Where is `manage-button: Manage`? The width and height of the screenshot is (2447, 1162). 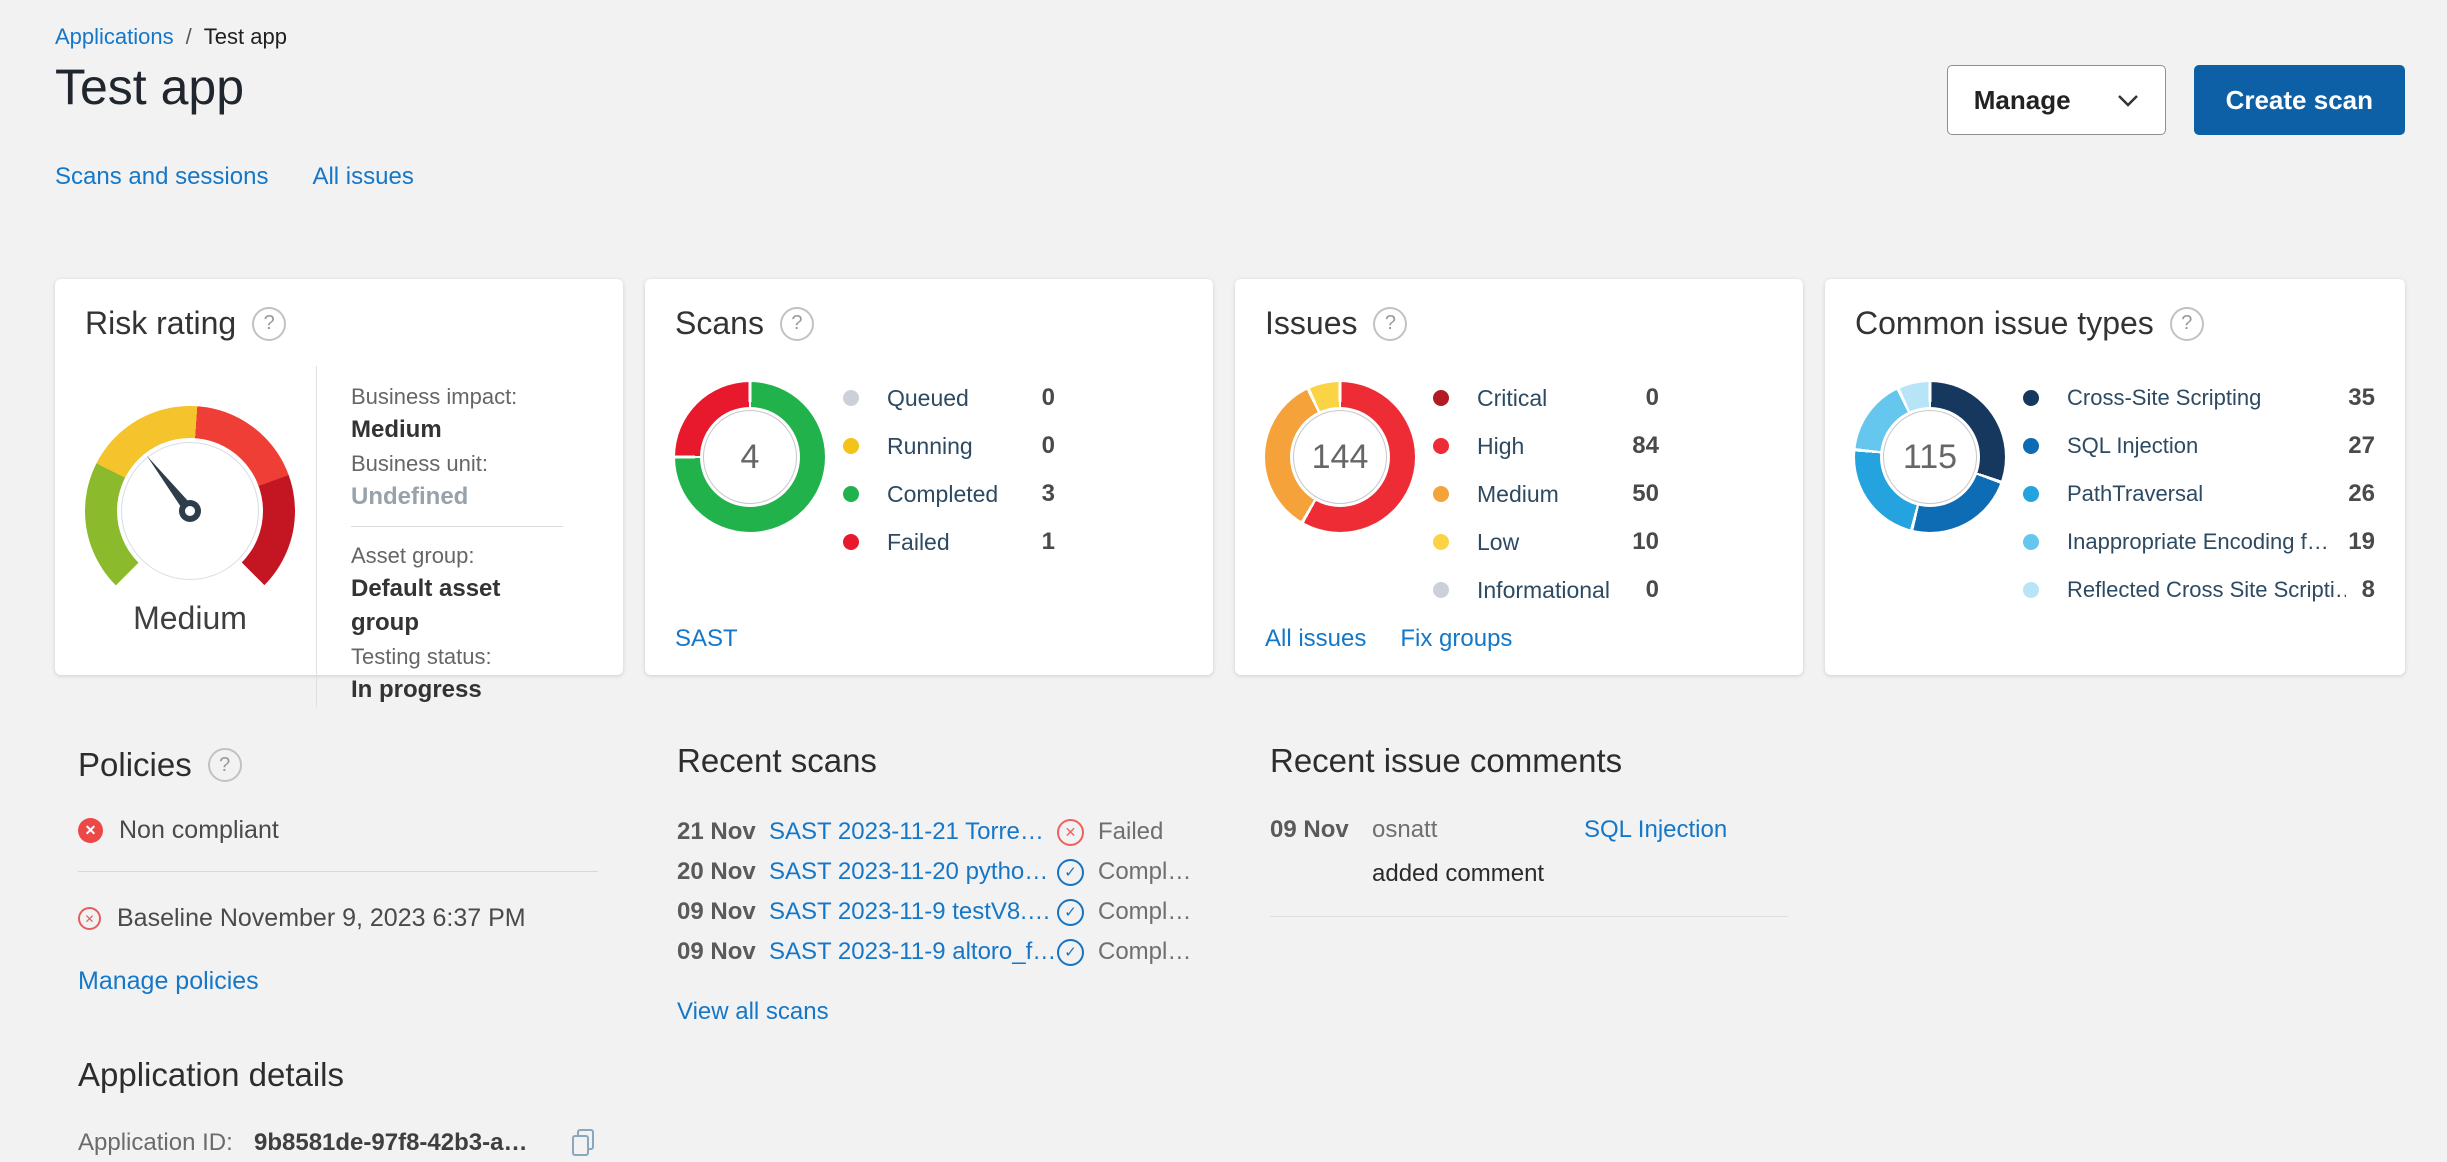
manage-button: Manage is located at coordinates (2056, 100).